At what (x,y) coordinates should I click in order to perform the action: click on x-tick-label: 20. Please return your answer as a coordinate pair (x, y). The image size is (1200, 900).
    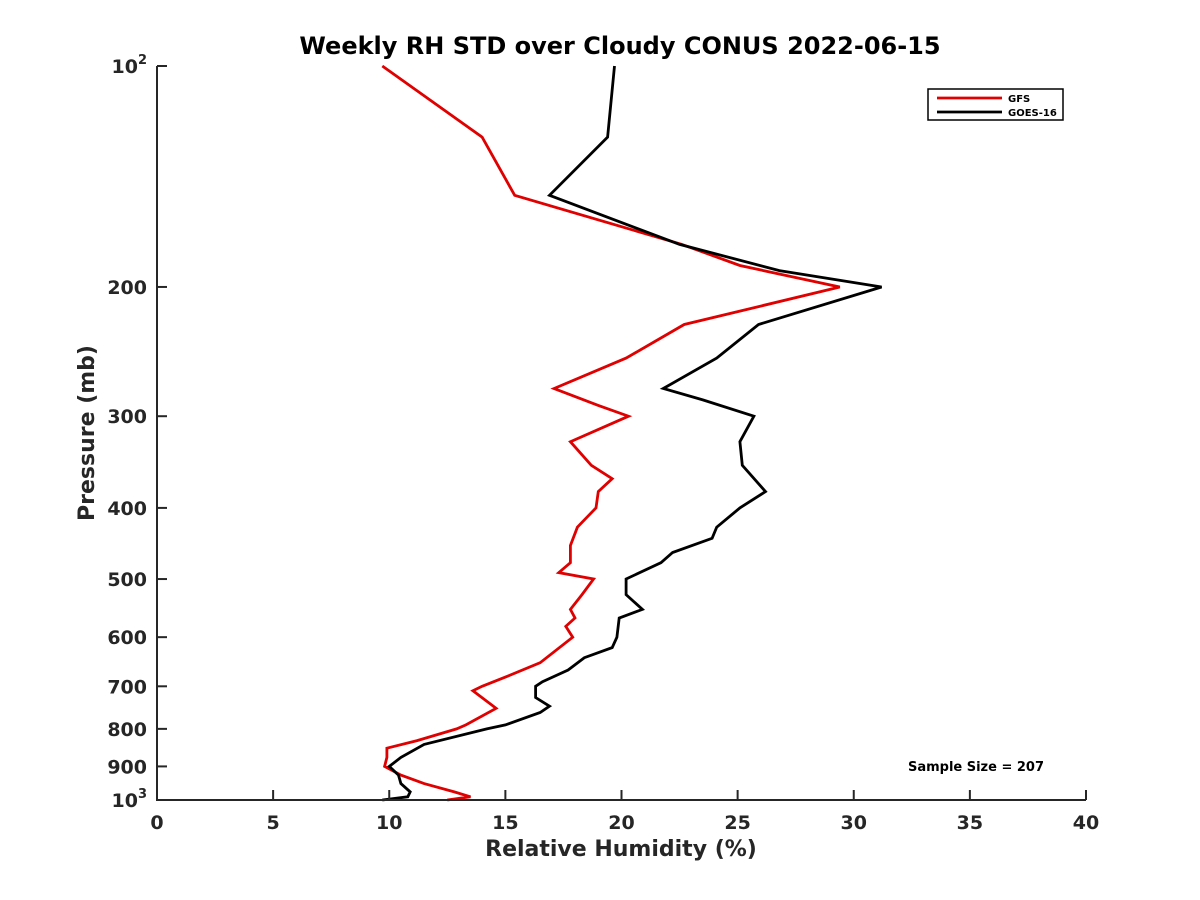
    Looking at the image, I should click on (621, 823).